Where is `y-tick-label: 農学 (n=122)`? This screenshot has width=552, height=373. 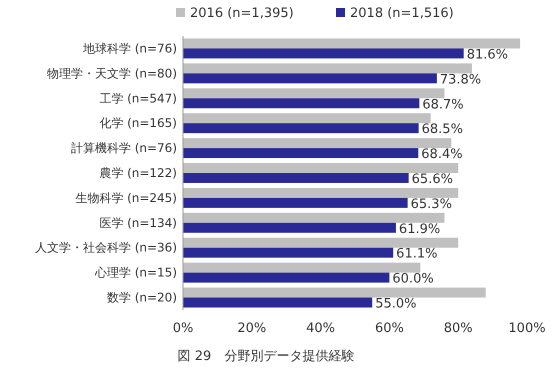
y-tick-label: 農学 (n=122) is located at coordinates (138, 173).